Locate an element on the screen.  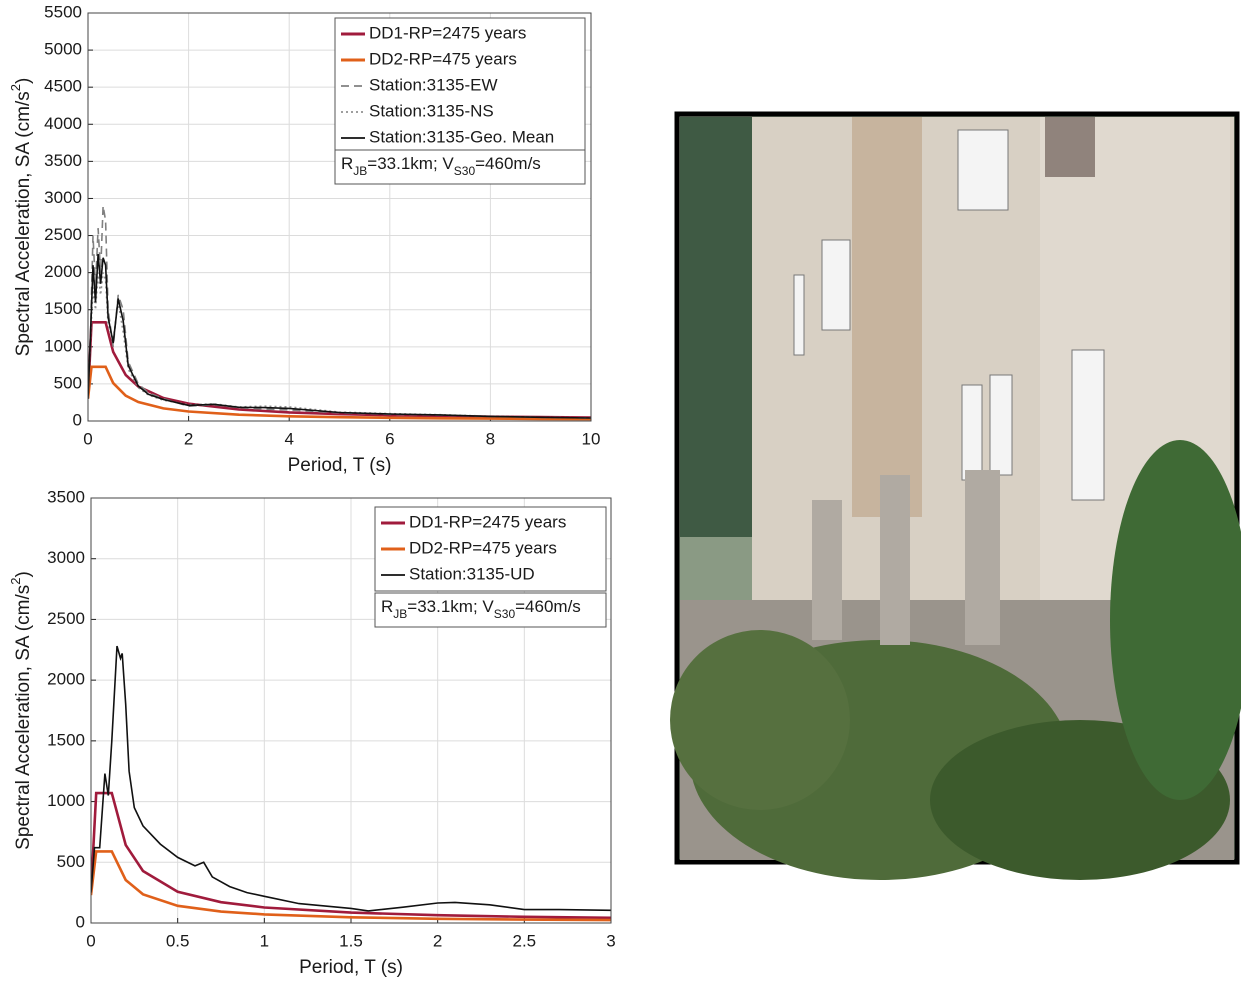
x-tick-label: 2.5 is located at coordinates (525, 940).